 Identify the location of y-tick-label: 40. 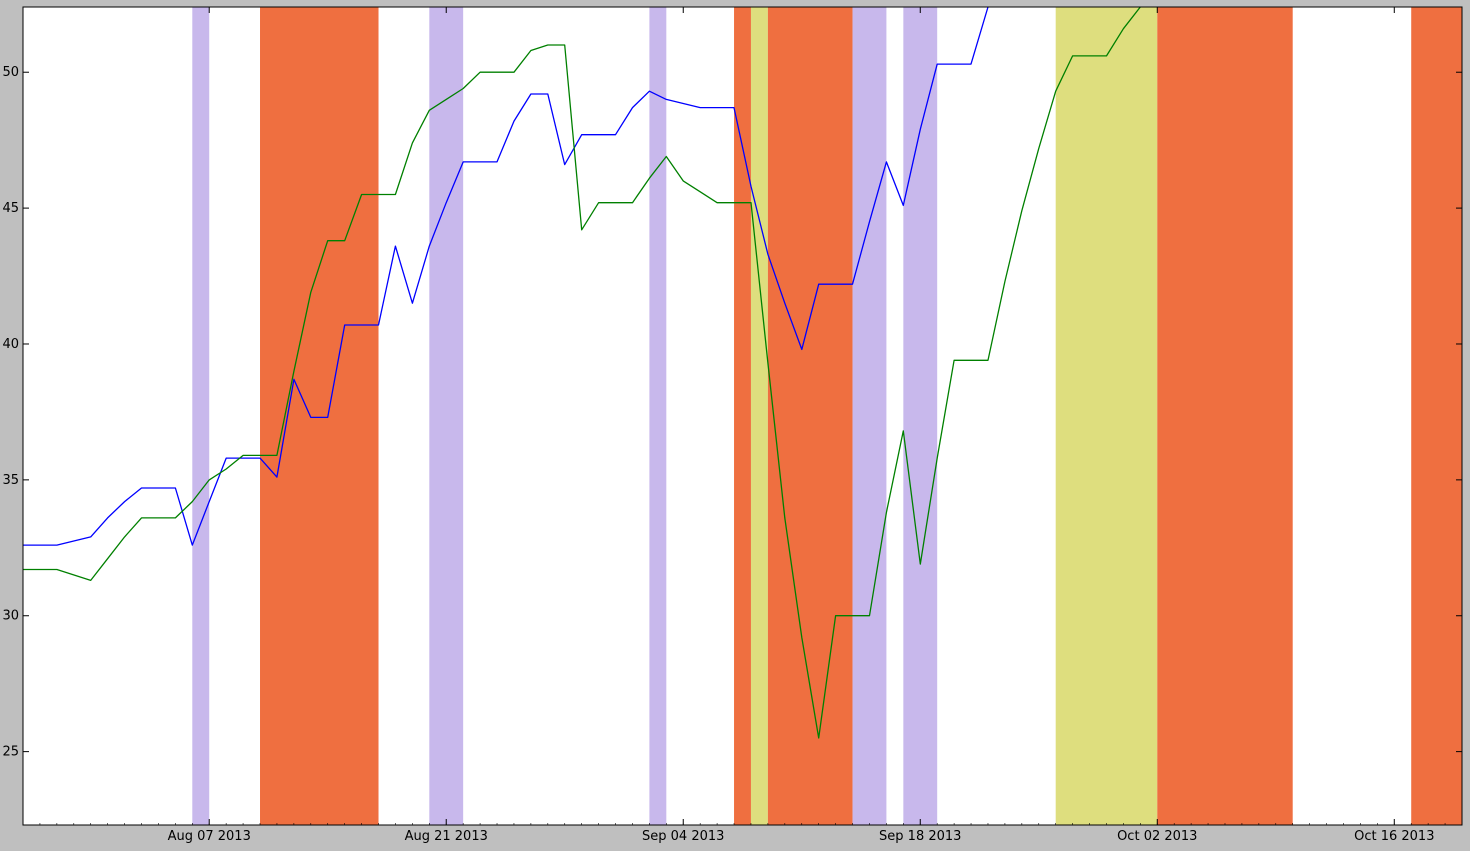
(10, 344).